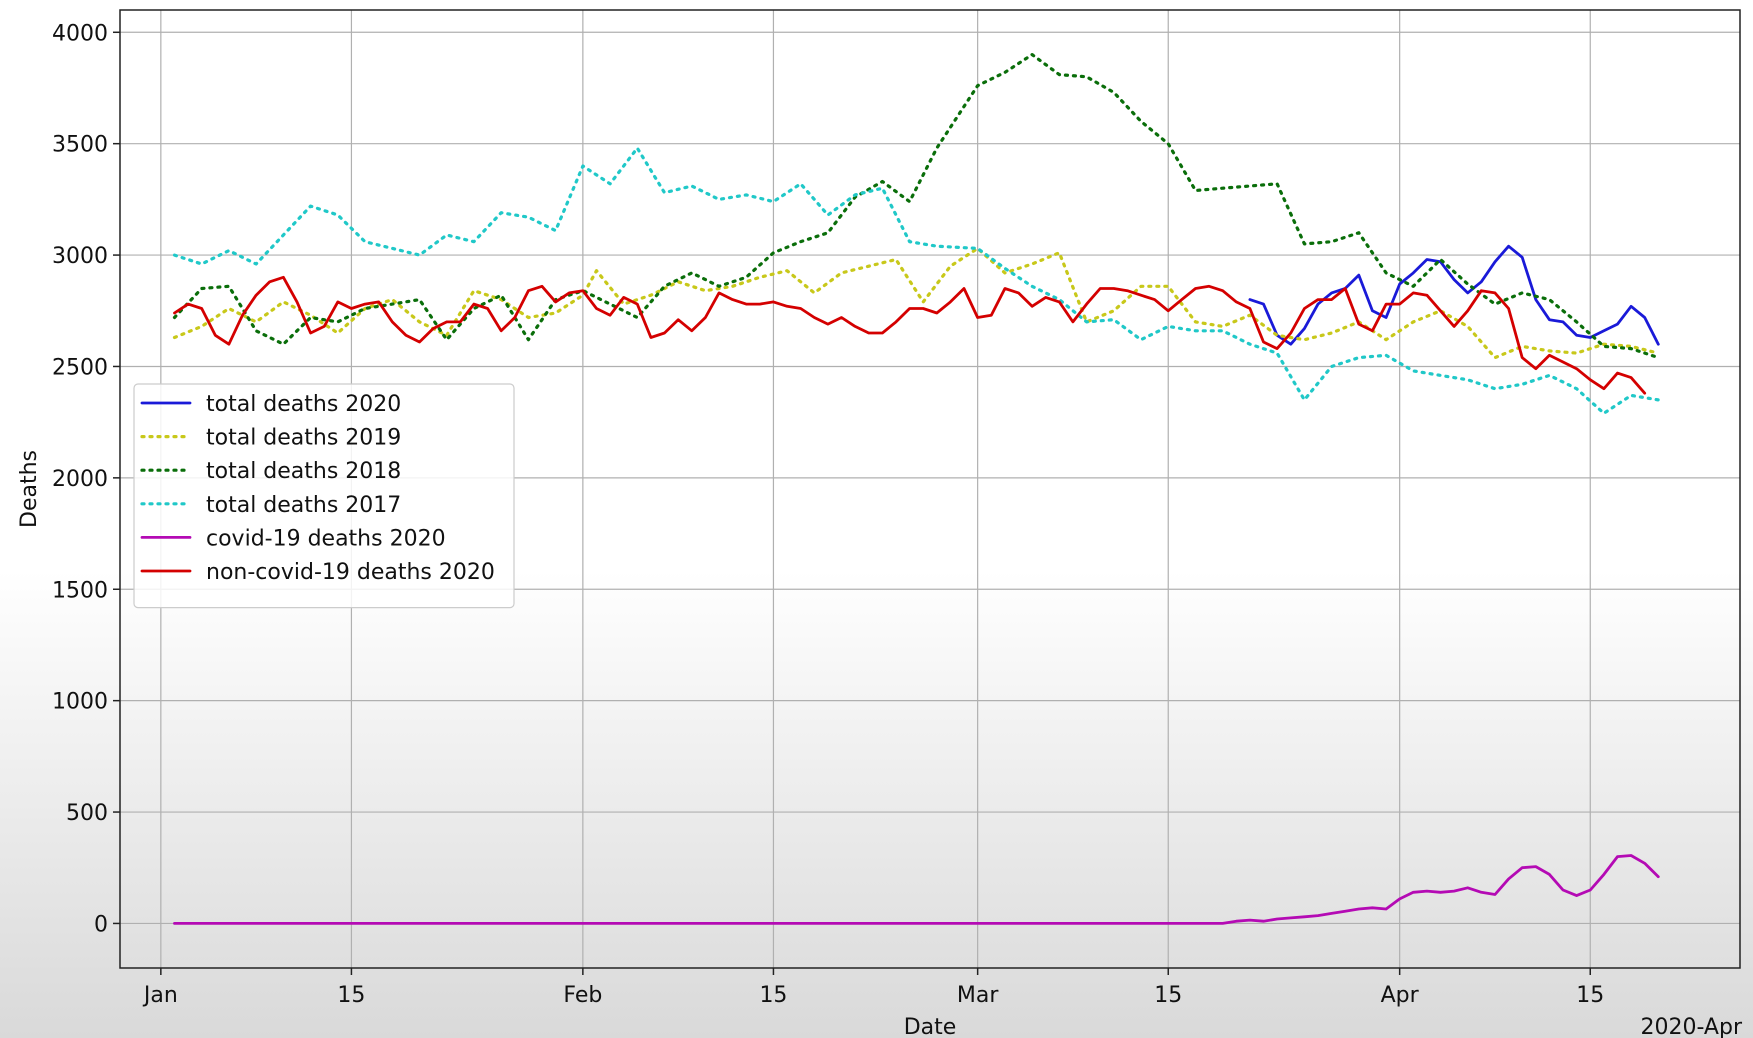 The height and width of the screenshot is (1038, 1753). I want to click on y-tick-label: 2500, so click(80, 367).